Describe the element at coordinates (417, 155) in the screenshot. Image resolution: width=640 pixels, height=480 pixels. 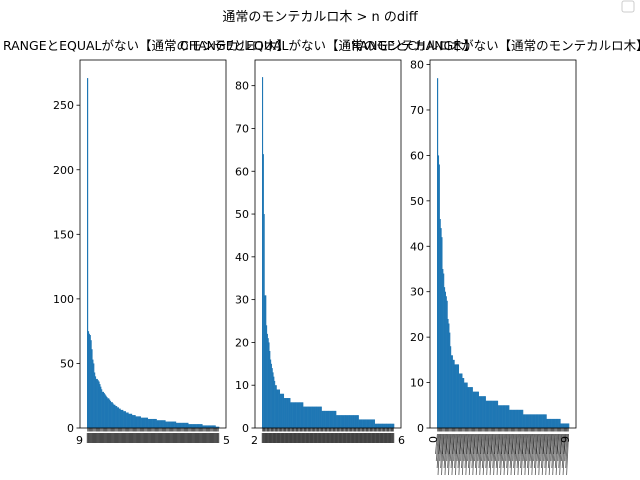
I see `y-tick-label: 60` at that location.